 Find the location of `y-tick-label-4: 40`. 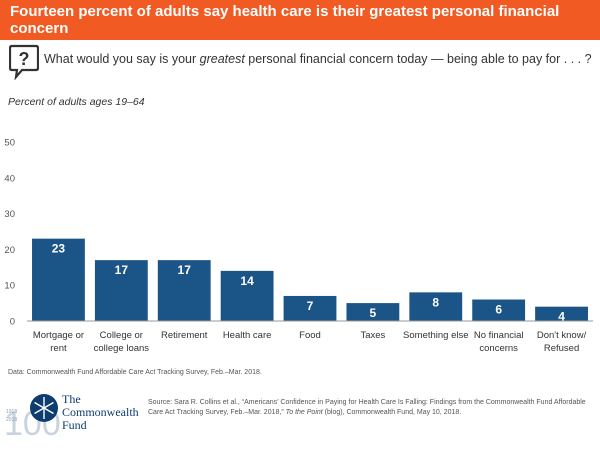

y-tick-label-4: 40 is located at coordinates (9, 178).